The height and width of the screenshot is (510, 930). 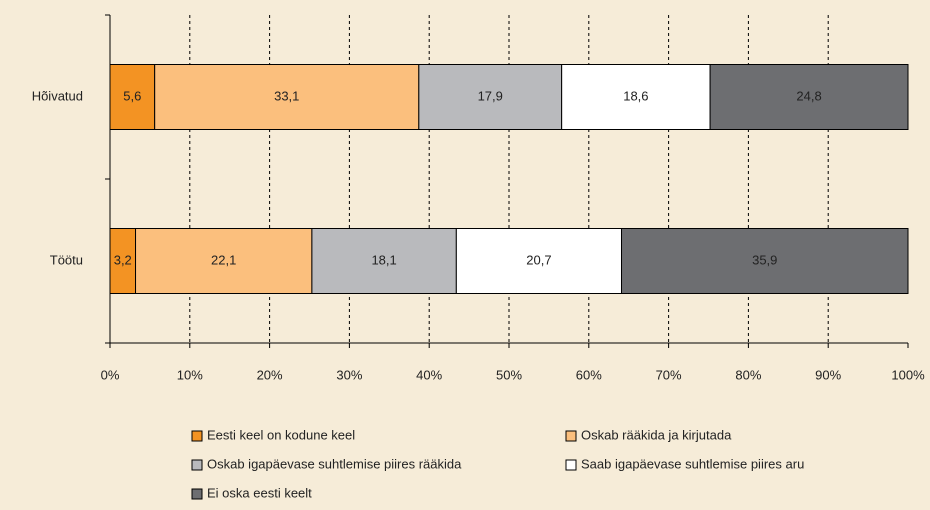 What do you see at coordinates (57, 95) in the screenshot?
I see `category-label: Hõivatud` at bounding box center [57, 95].